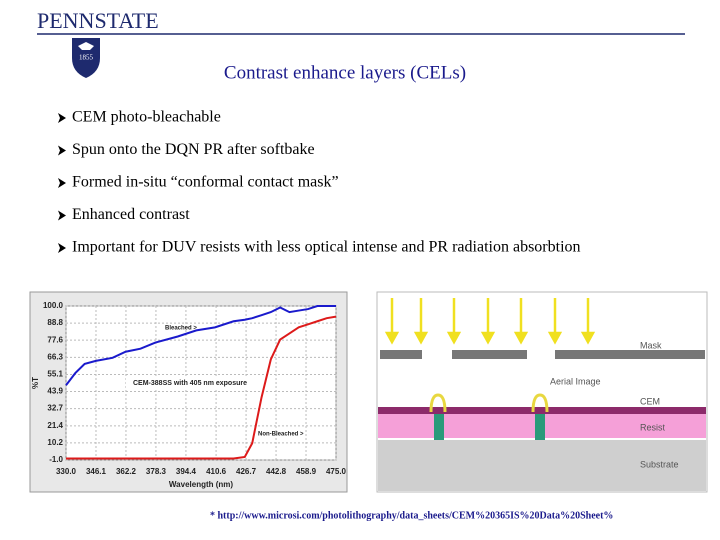  I want to click on x-tick-label: 362.2, so click(126, 471).